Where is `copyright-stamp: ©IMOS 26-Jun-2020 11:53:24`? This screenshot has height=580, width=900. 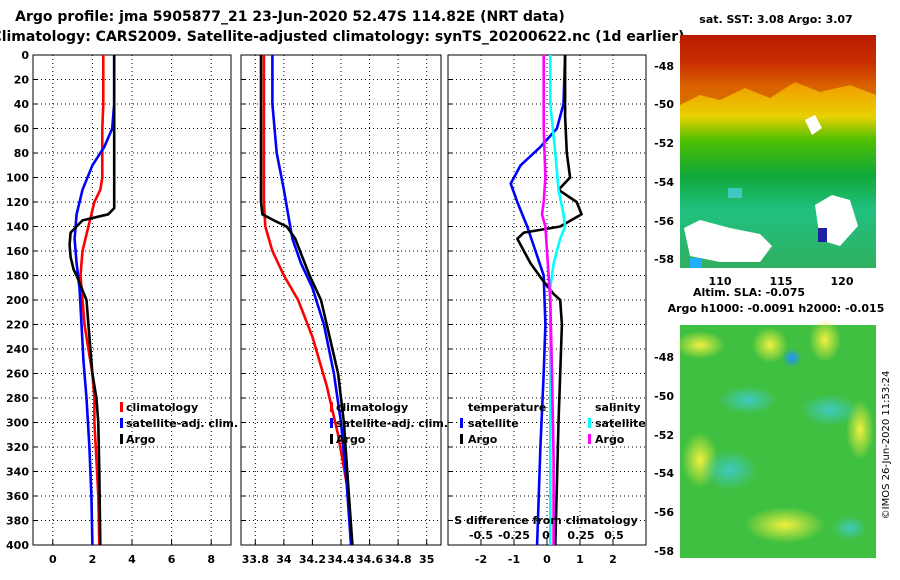 copyright-stamp: ©IMOS 26-Jun-2020 11:53:24 is located at coordinates (886, 445).